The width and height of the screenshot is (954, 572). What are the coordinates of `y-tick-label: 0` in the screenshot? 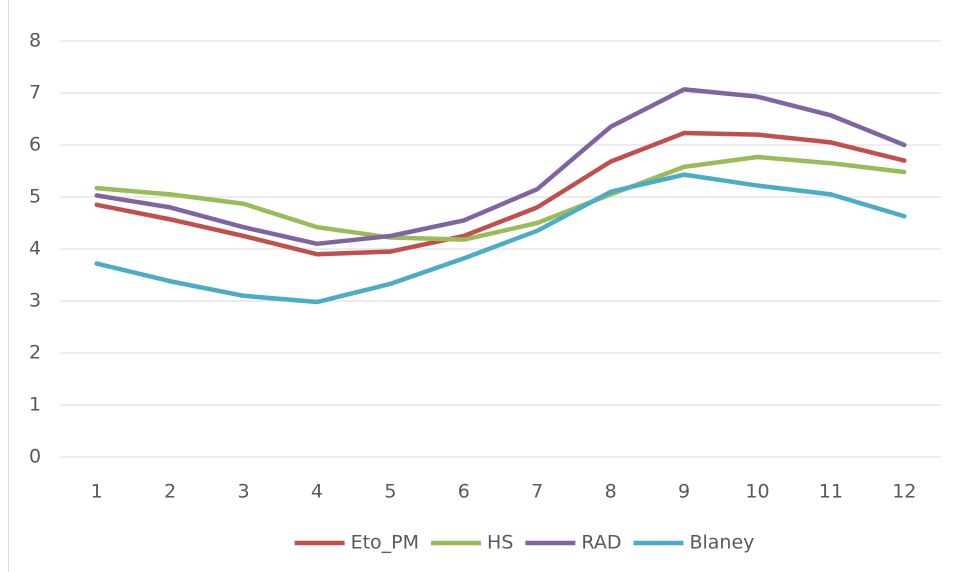 It's located at (35, 457).